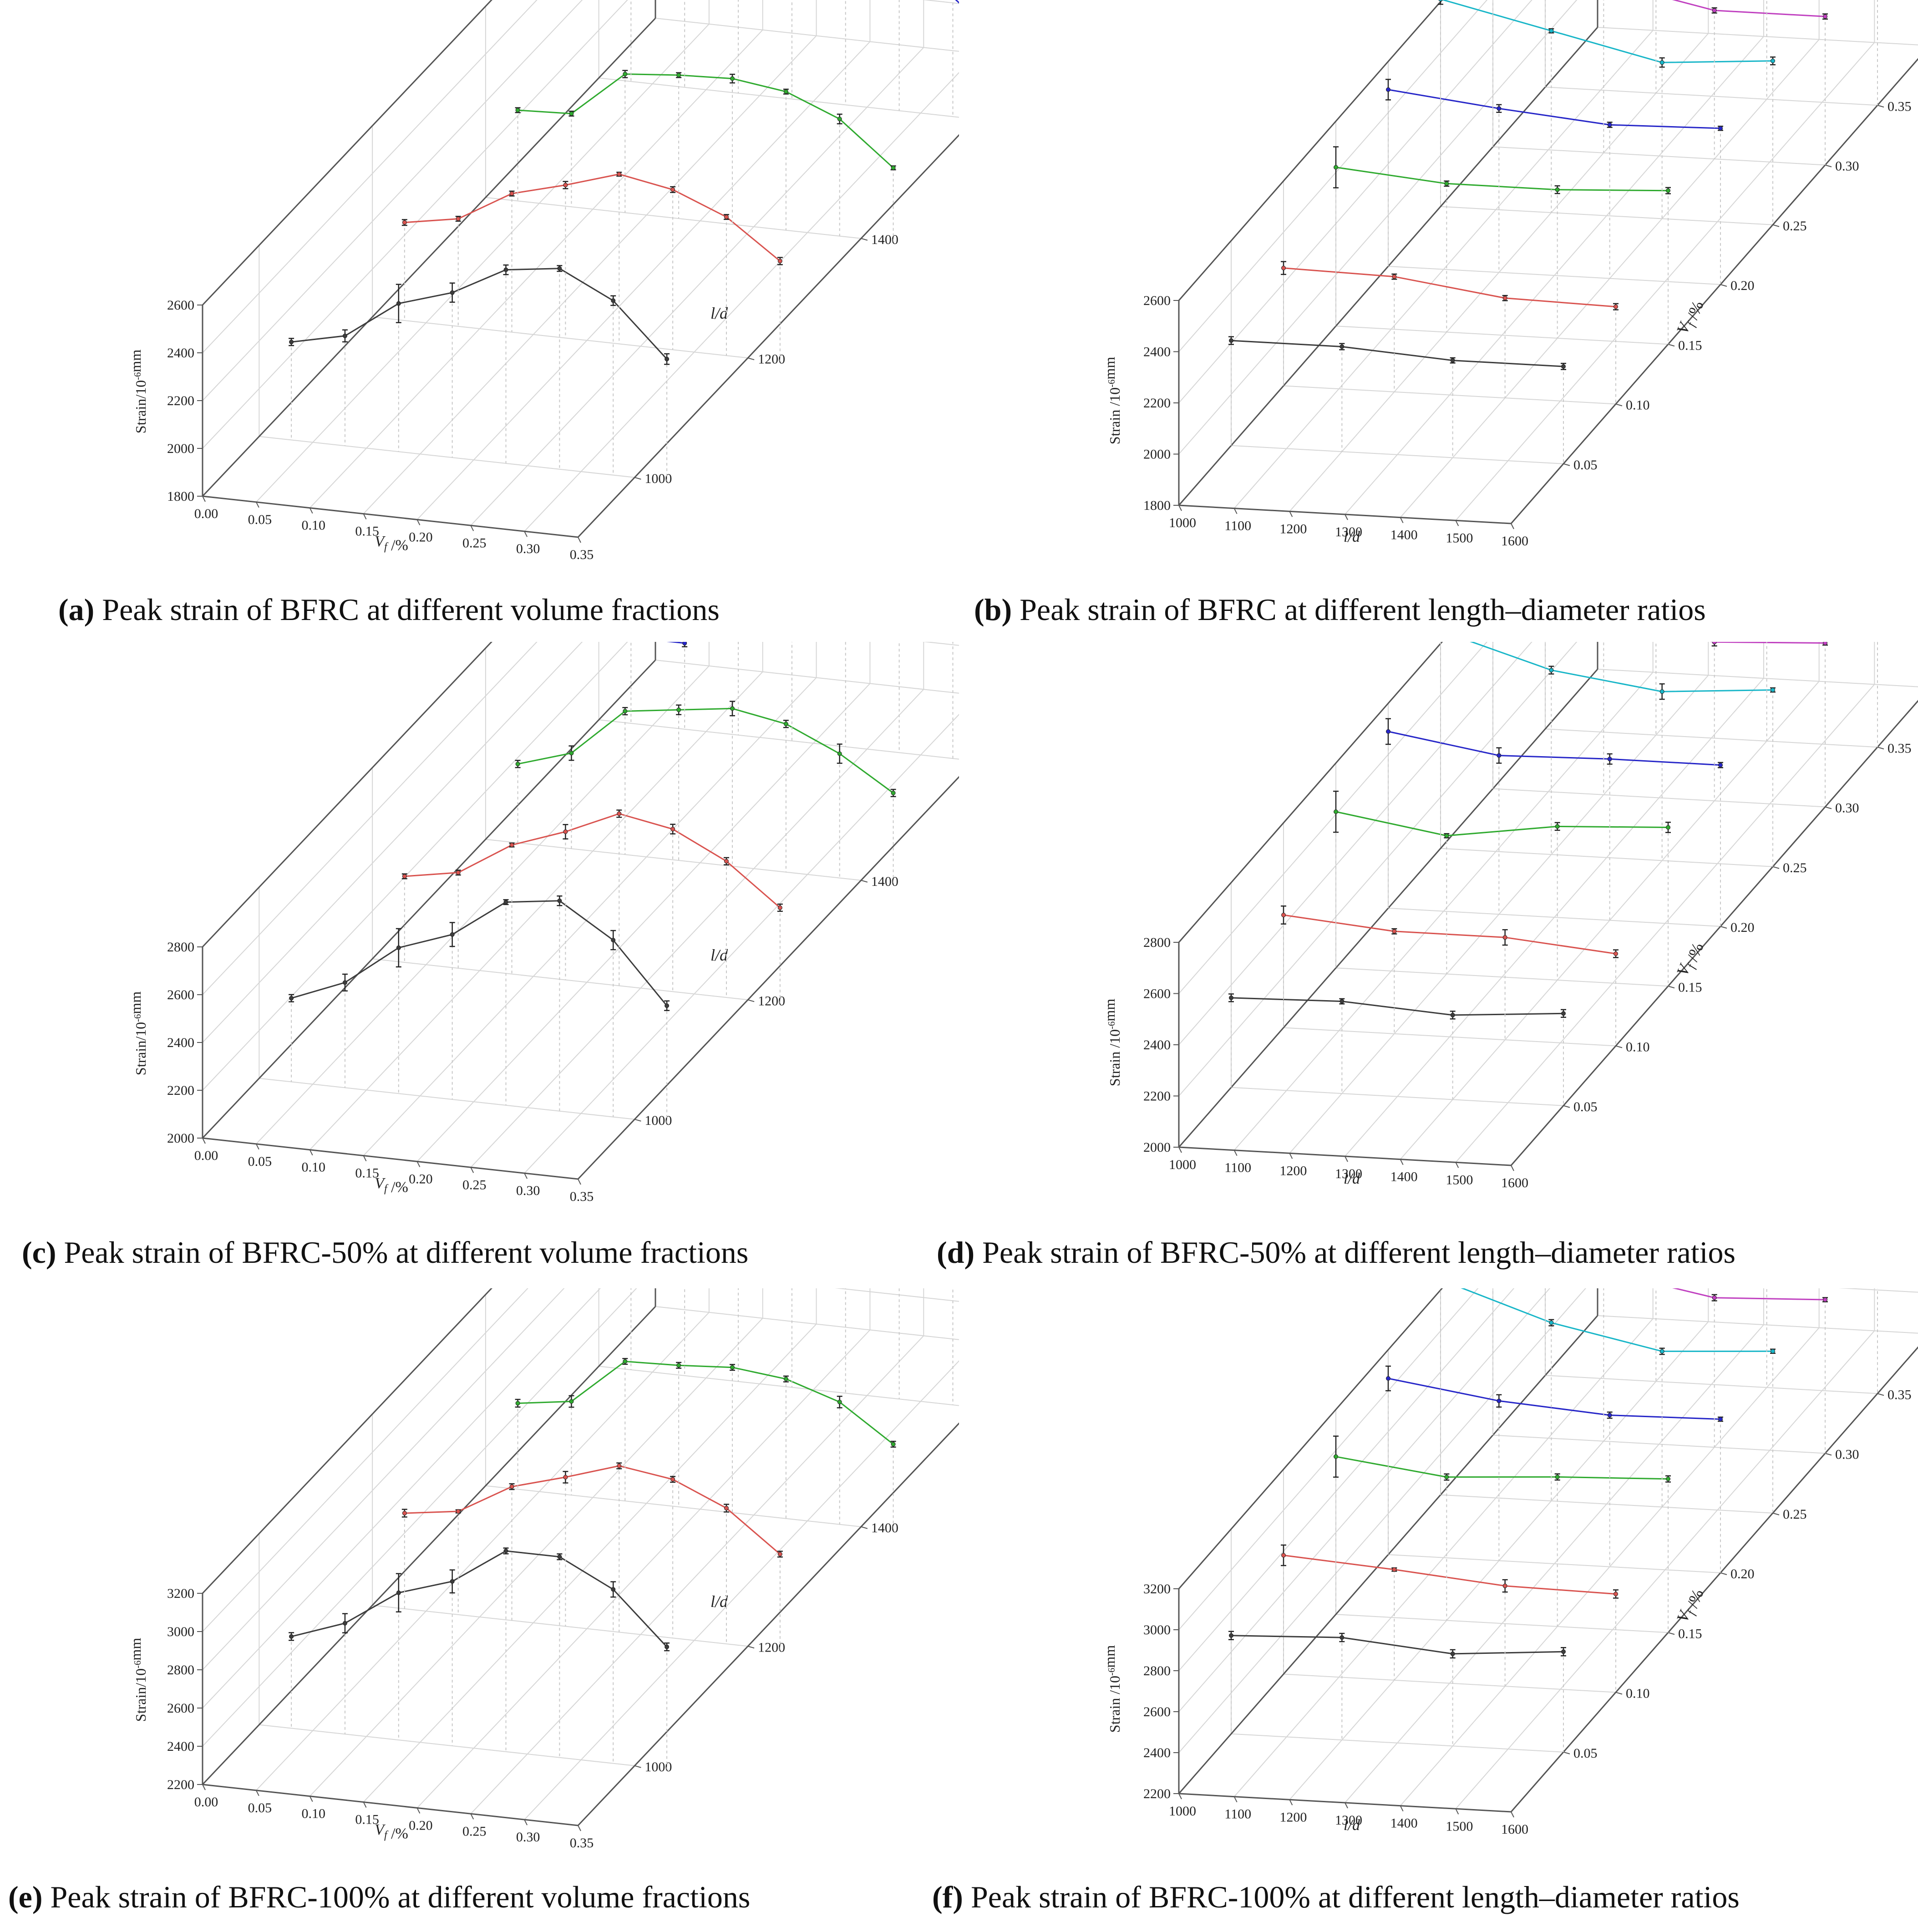  Describe the element at coordinates (180, 400) in the screenshot. I see `y-tick-label-2: 2200` at that location.